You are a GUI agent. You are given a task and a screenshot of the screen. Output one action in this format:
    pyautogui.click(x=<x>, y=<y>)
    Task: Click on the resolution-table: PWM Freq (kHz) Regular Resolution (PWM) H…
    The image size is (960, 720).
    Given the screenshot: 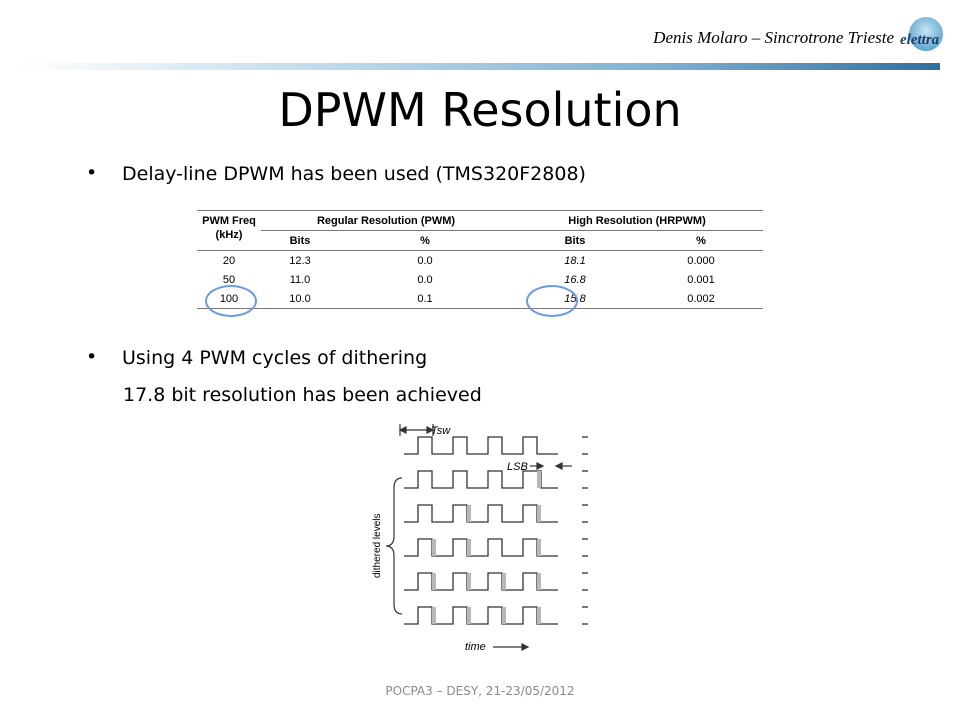 What is the action you would take?
    pyautogui.click(x=480, y=259)
    